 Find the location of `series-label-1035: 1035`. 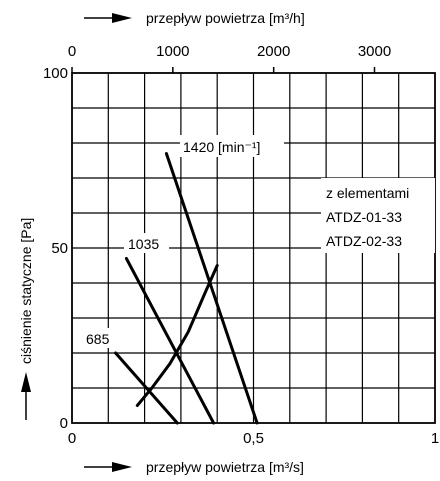

series-label-1035: 1035 is located at coordinates (143, 244).